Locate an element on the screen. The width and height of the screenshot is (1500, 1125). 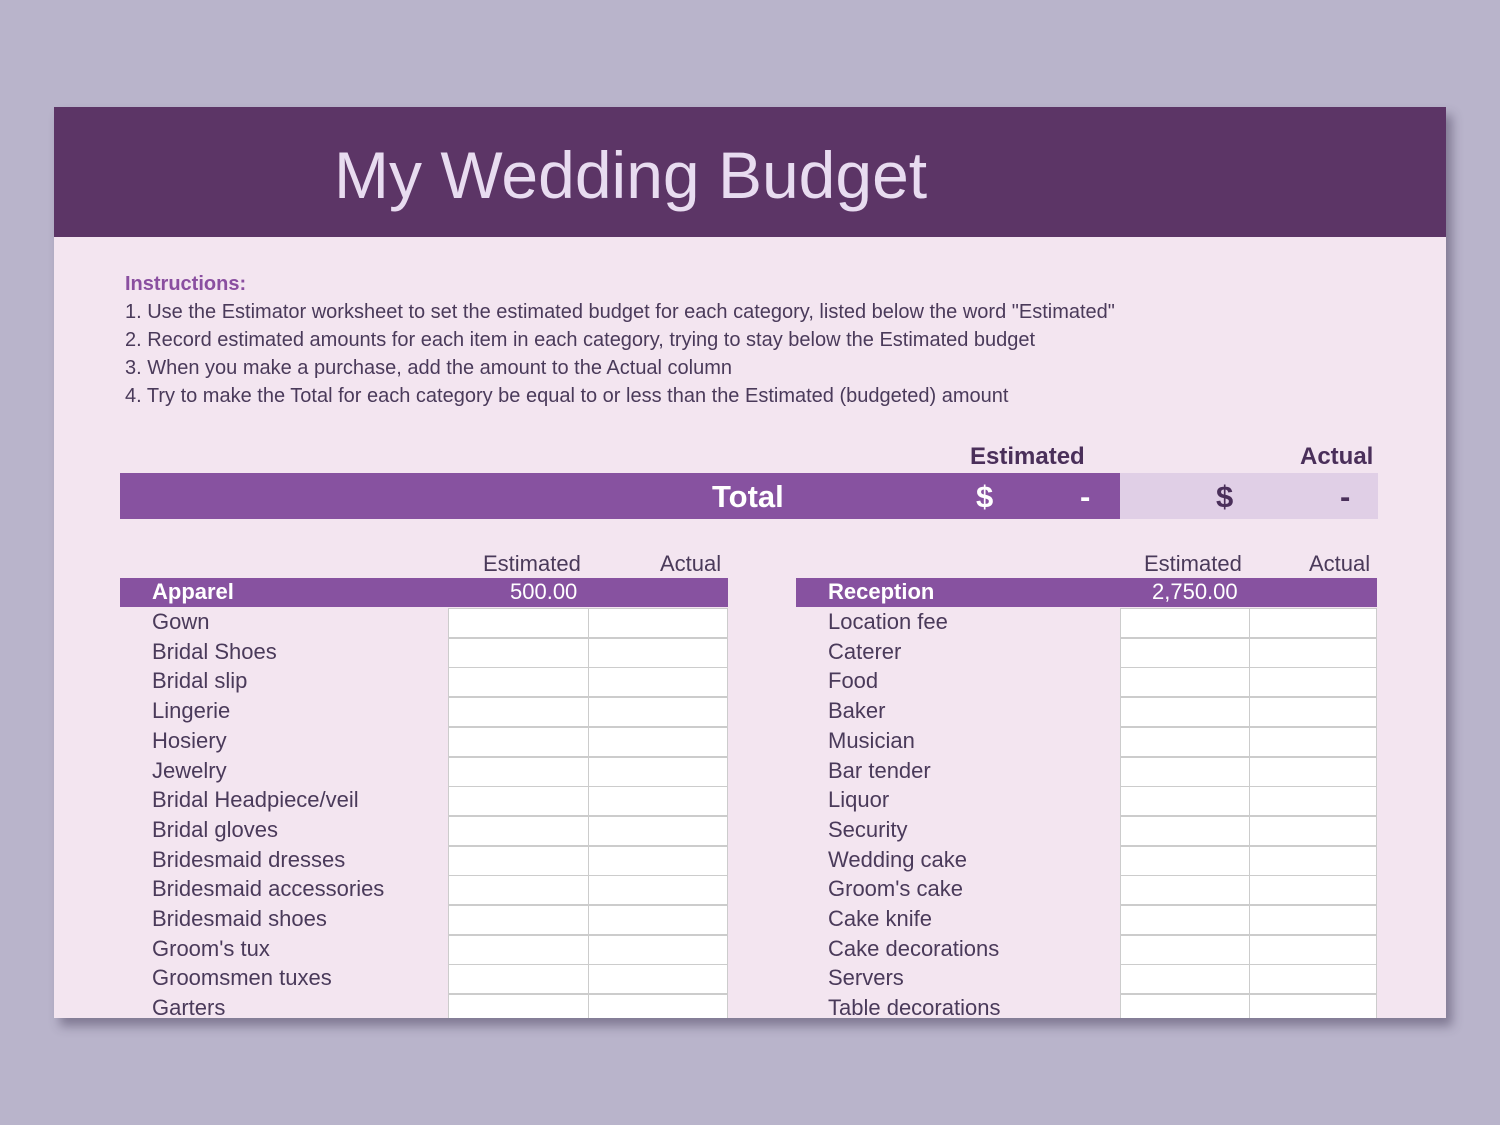
item-label: Bridal Shoes is located at coordinates (214, 651).